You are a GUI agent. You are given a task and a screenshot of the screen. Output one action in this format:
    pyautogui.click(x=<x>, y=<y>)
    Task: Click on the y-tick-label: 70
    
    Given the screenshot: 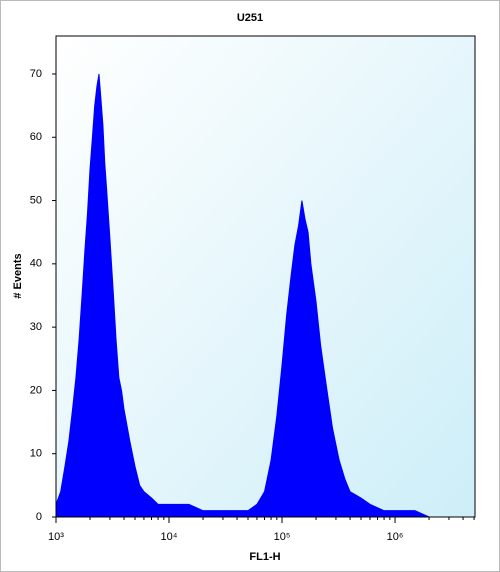 What is the action you would take?
    pyautogui.click(x=36, y=74)
    